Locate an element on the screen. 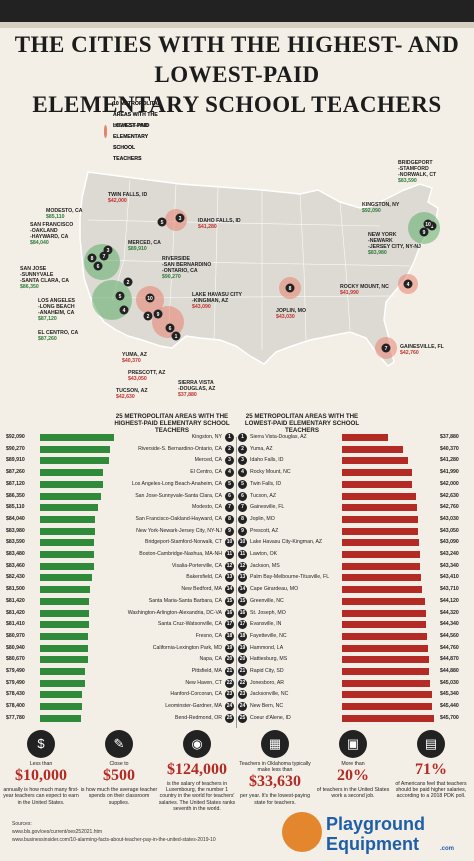  low-value-label: $43,050 is located at coordinates (449, 530).